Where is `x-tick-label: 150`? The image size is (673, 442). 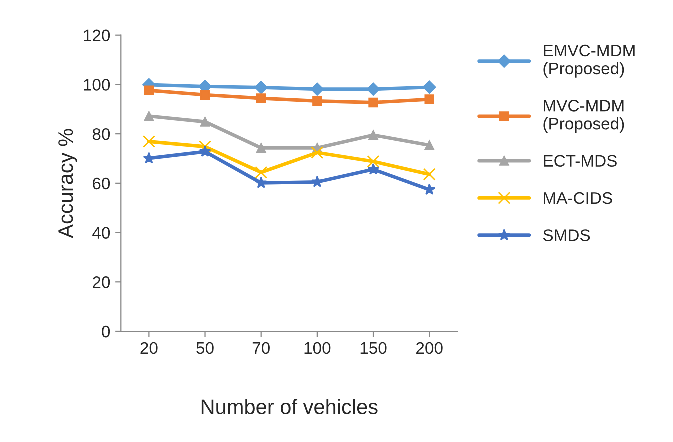 x-tick-label: 150 is located at coordinates (373, 348).